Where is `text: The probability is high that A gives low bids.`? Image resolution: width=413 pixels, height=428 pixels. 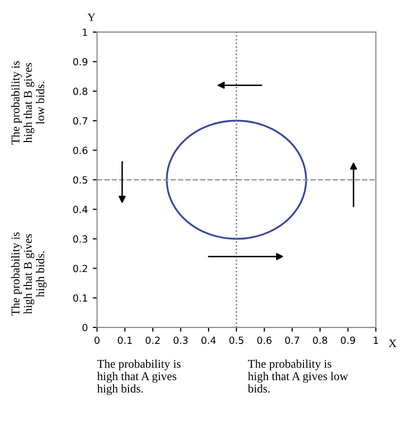 text: The probability is high that A gives low bids. is located at coordinates (298, 376).